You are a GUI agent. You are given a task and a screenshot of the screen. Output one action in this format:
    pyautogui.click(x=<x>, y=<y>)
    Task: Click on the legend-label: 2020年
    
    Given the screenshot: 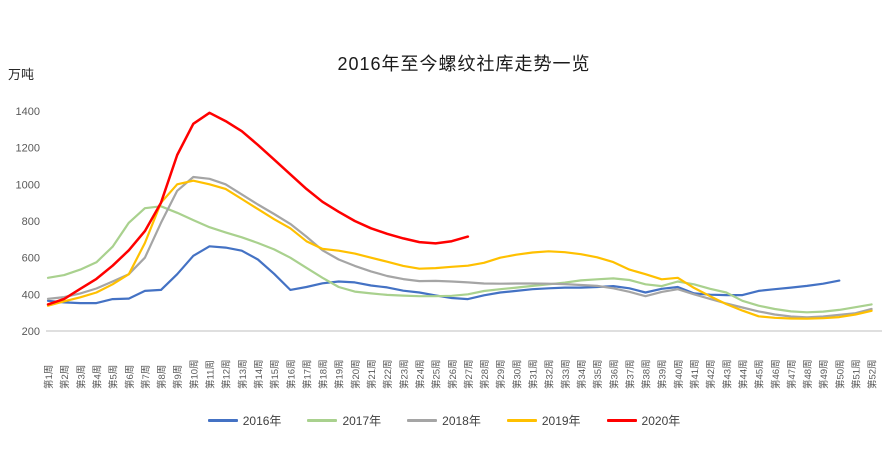 What is the action you would take?
    pyautogui.click(x=661, y=421)
    